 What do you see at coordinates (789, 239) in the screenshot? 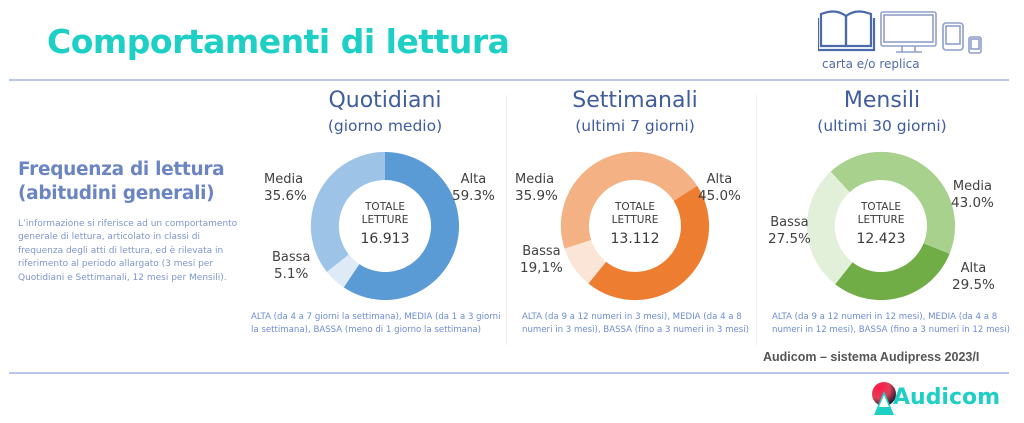
I see `label-pct: 27.5%` at bounding box center [789, 239].